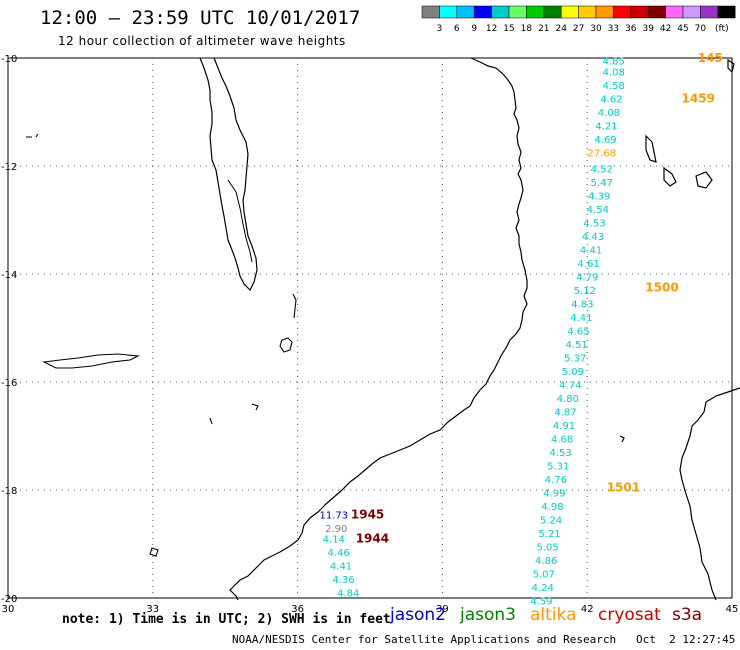  What do you see at coordinates (722, 29) in the screenshot?
I see `legend-label: (ft)` at bounding box center [722, 29].